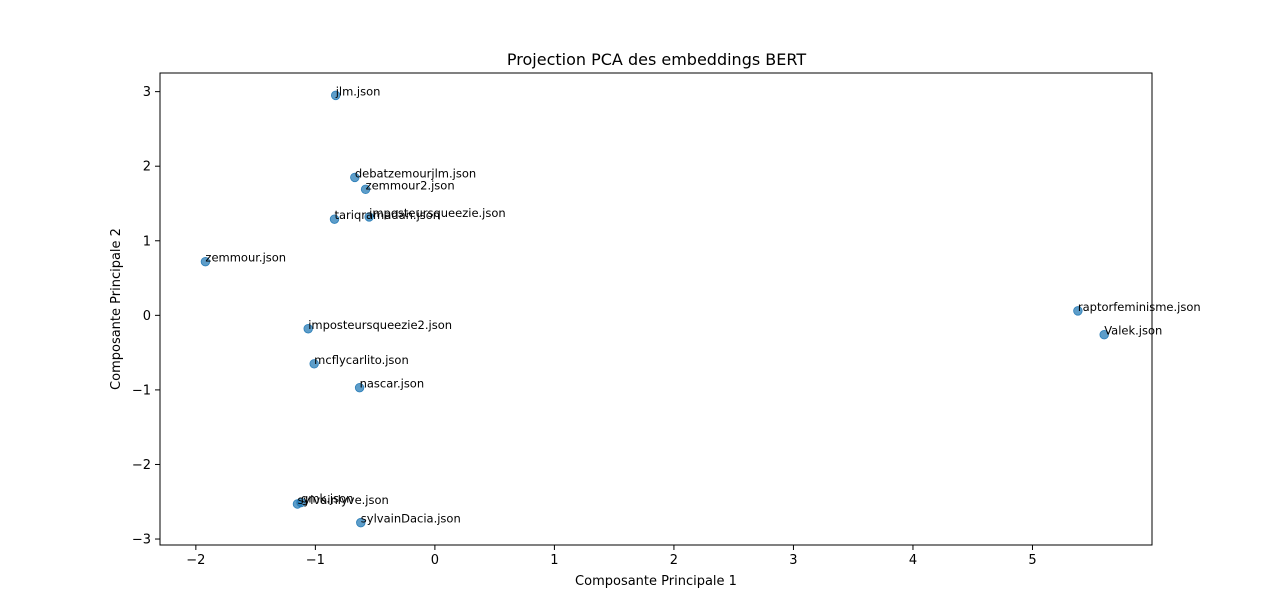  What do you see at coordinates (656, 581) in the screenshot?
I see `x-axis-label: Composante Principale 1` at bounding box center [656, 581].